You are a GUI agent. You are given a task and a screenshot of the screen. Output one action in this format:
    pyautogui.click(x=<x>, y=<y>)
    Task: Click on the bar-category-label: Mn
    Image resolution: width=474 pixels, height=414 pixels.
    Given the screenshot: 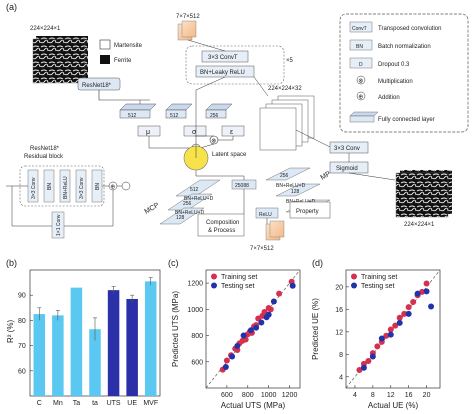 What is the action you would take?
    pyautogui.click(x=58, y=403)
    